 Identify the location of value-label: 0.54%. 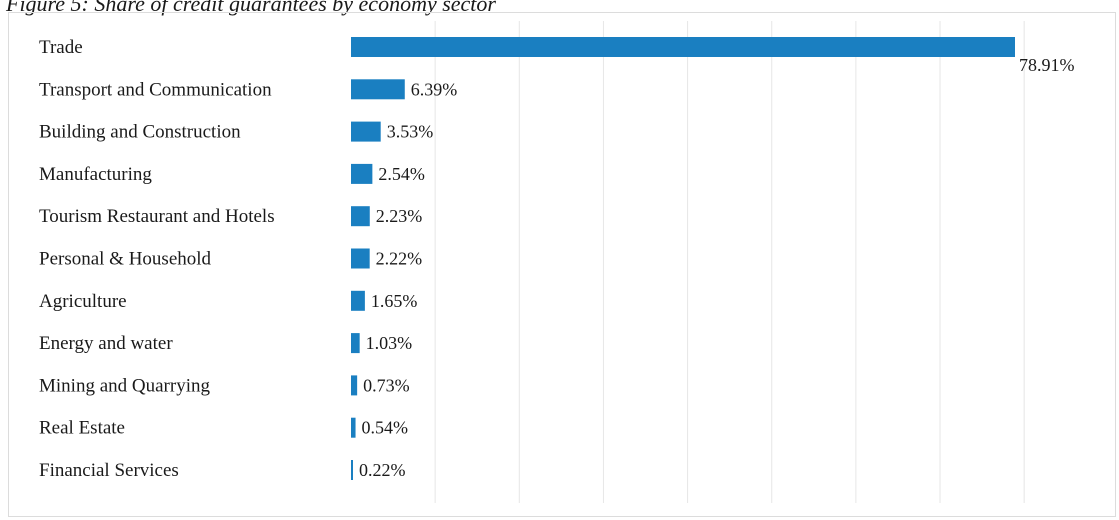
(385, 428).